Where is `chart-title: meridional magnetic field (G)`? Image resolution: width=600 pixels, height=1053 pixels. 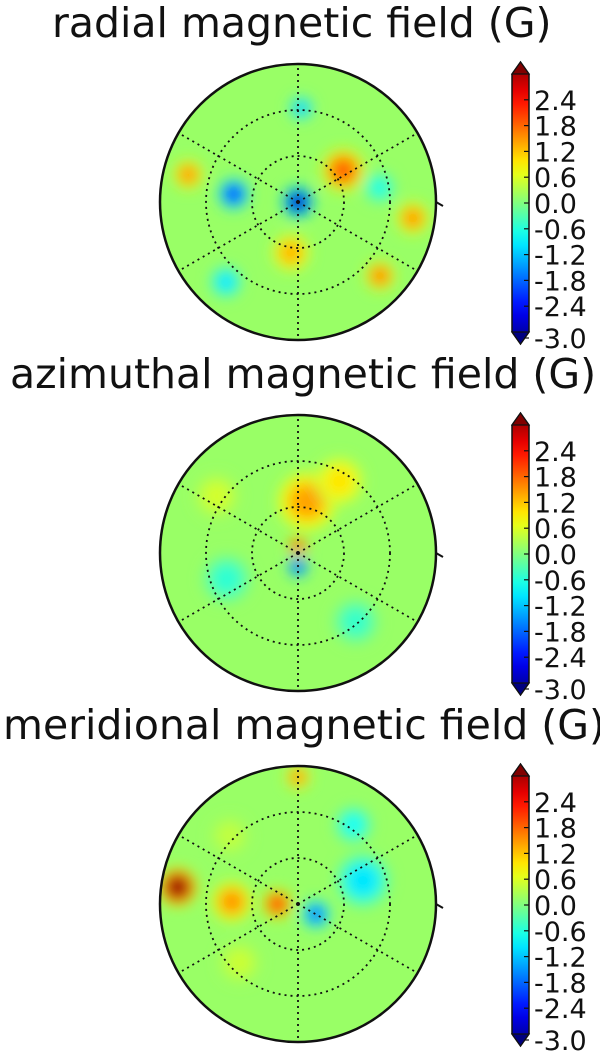
chart-title: meridional magnetic field (G) is located at coordinates (301, 725).